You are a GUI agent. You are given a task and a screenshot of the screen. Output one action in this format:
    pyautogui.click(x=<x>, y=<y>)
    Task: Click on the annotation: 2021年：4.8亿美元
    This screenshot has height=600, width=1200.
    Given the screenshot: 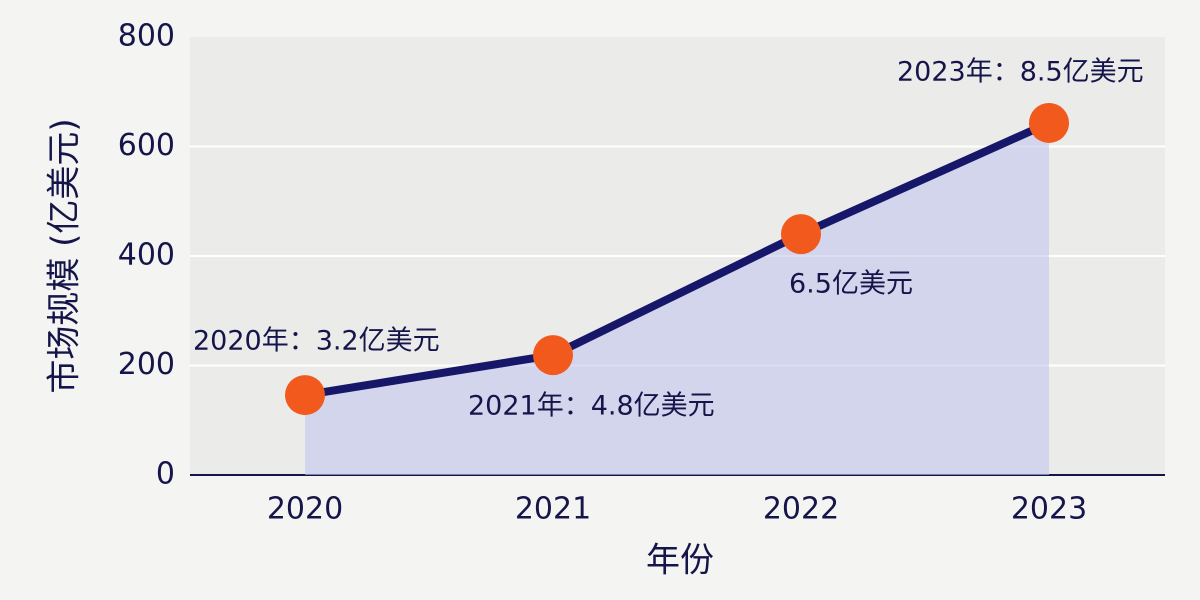 What is the action you would take?
    pyautogui.click(x=591, y=406)
    